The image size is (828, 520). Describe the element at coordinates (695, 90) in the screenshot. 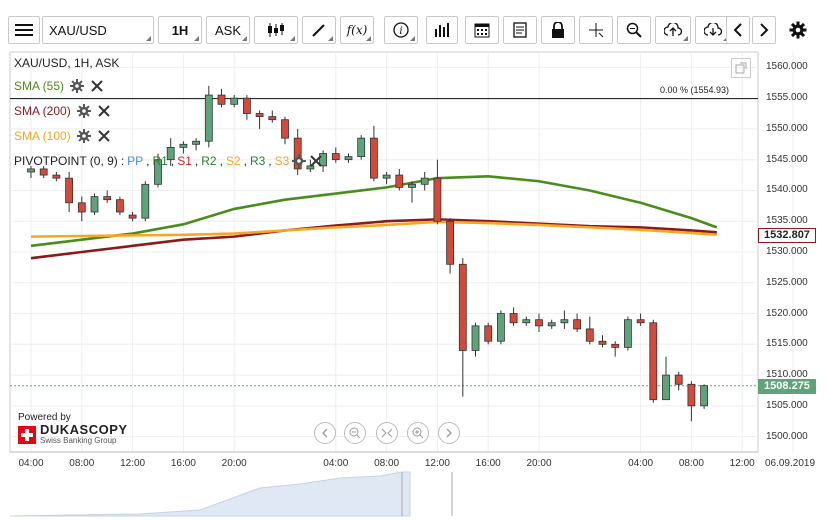

I see `reference-line-label: 0.00 % (1554.93)` at that location.